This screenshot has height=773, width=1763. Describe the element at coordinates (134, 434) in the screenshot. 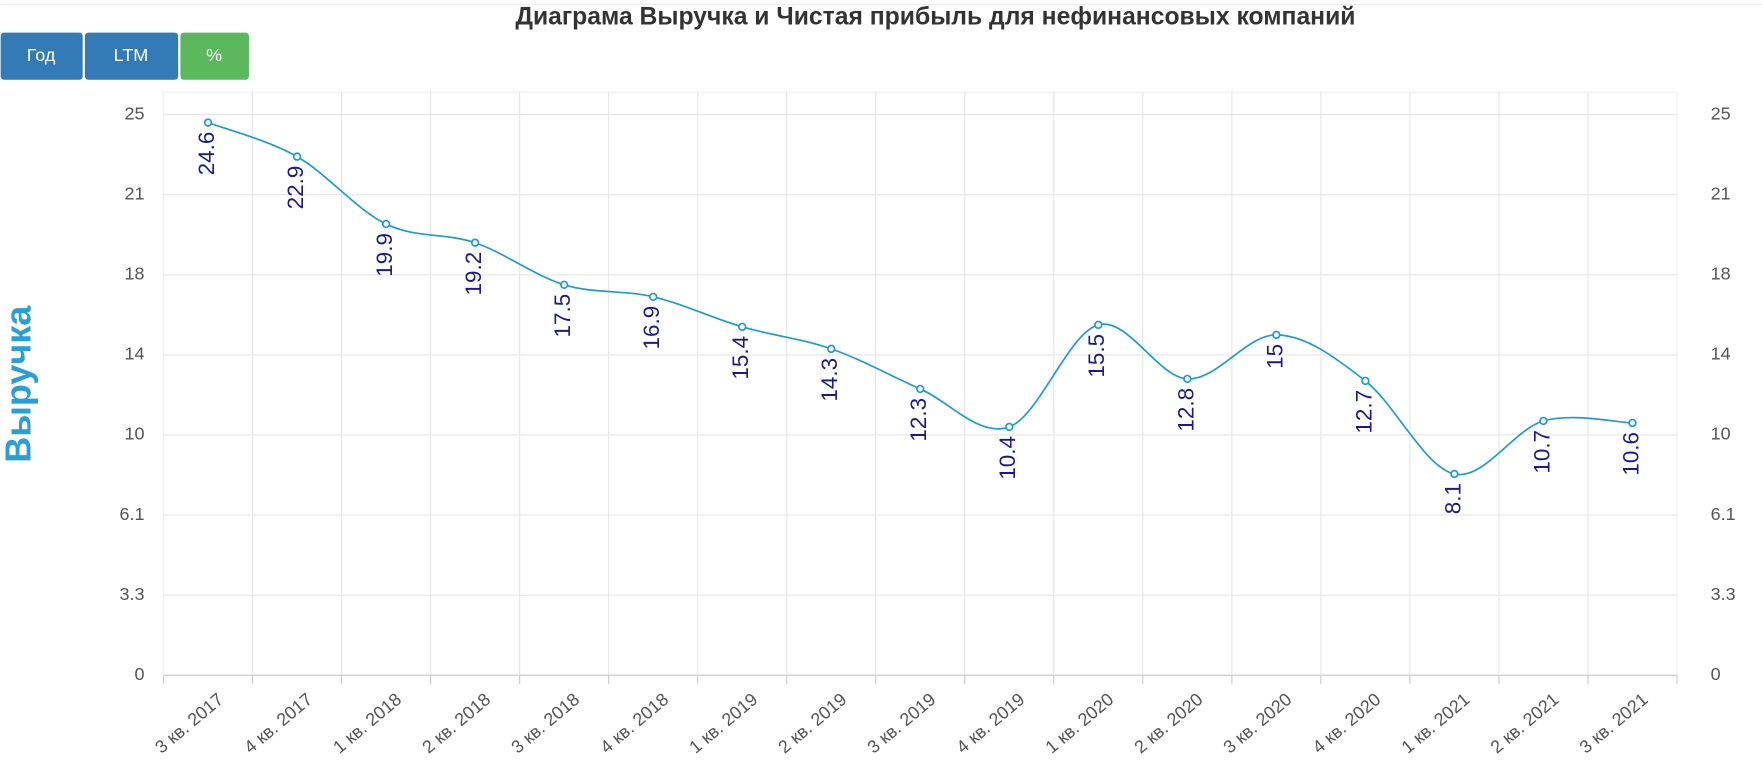

I see `y-tick-label: 10` at that location.